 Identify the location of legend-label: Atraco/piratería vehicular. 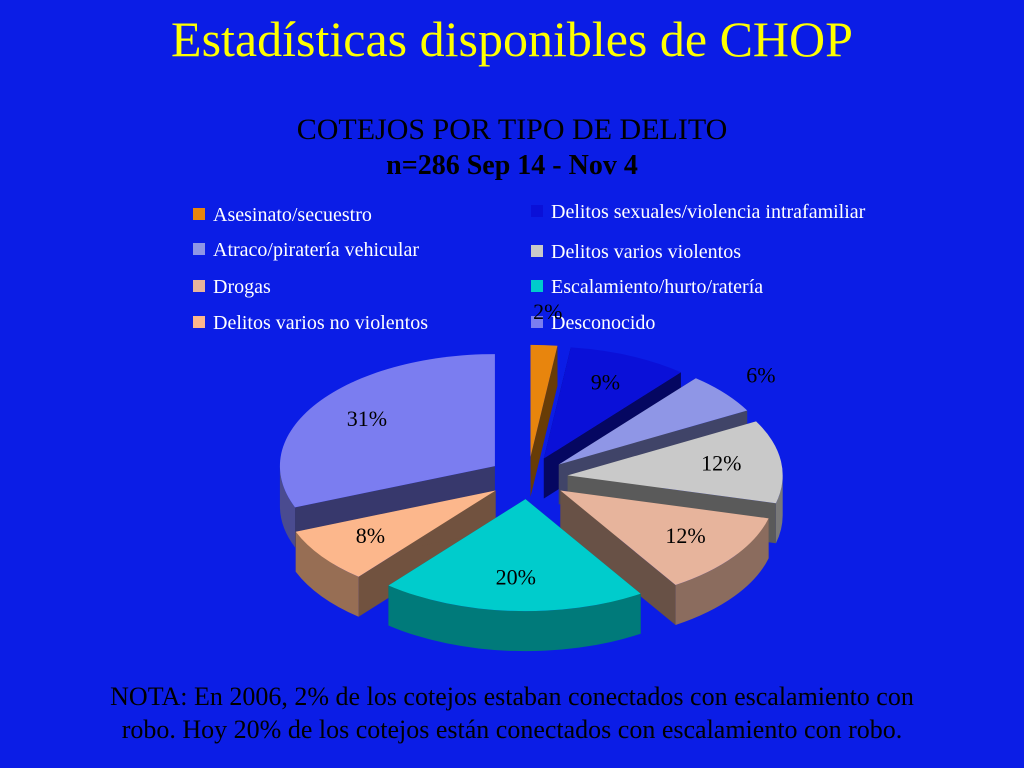
(316, 250).